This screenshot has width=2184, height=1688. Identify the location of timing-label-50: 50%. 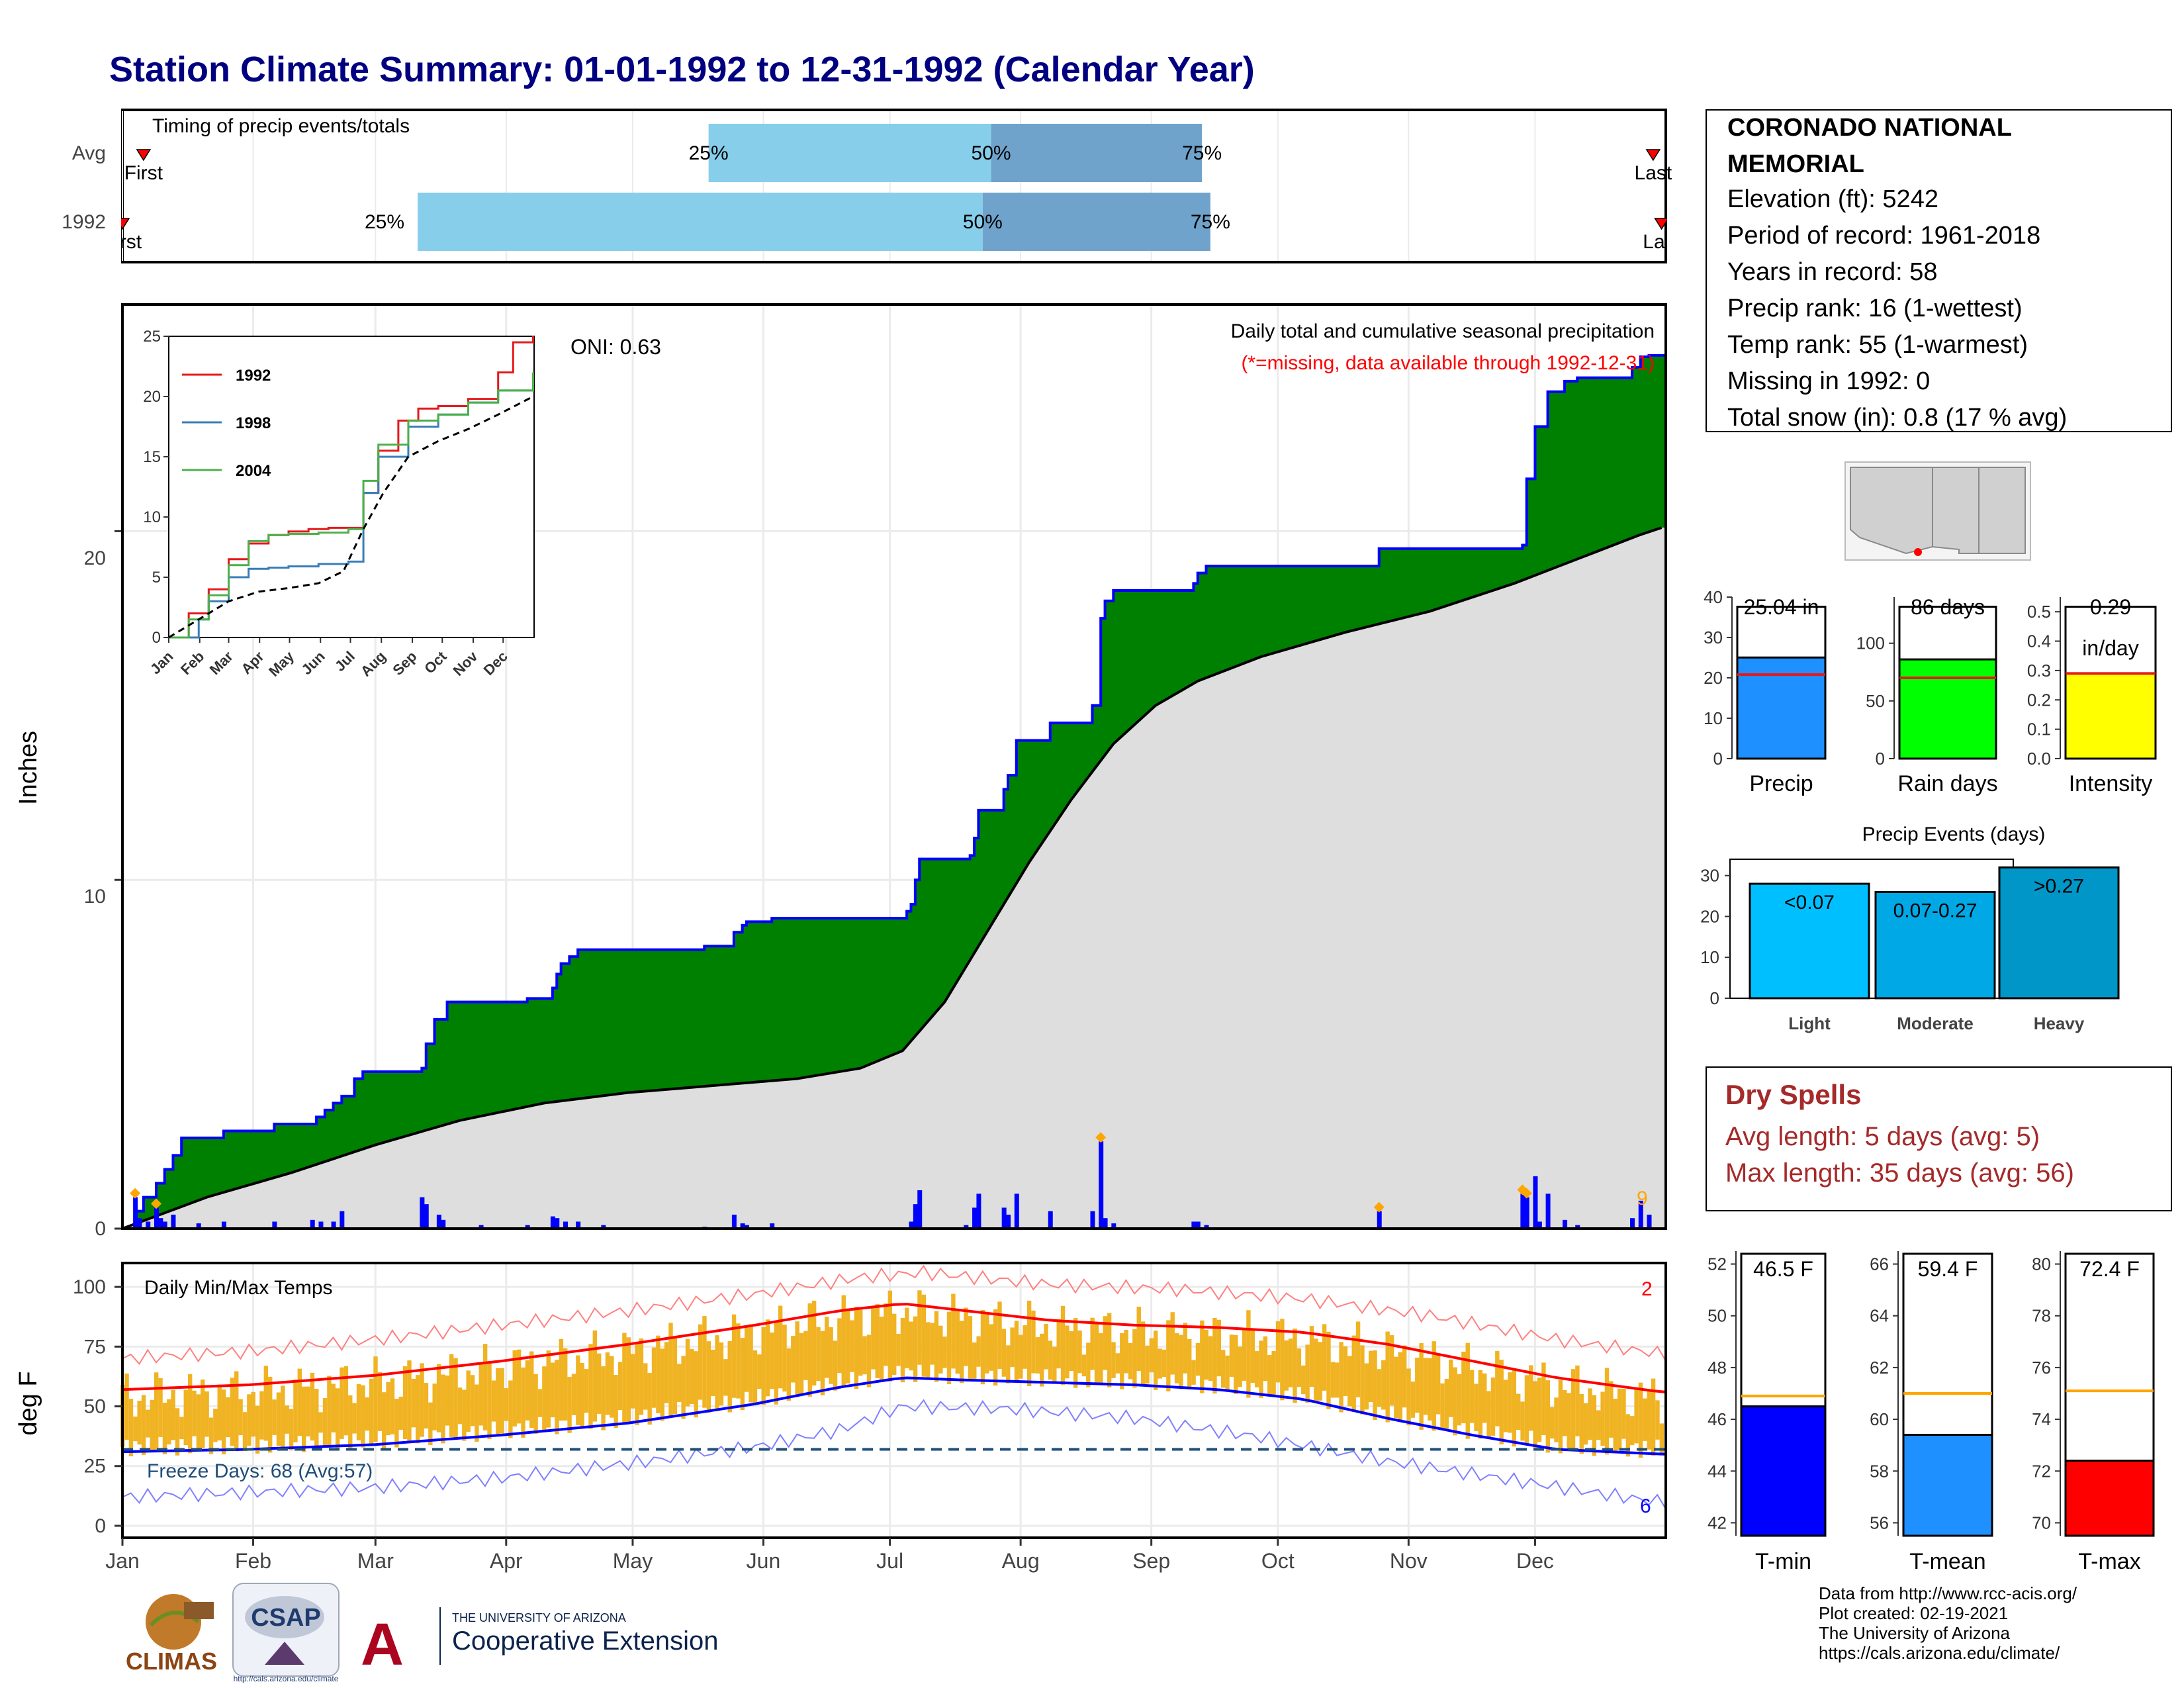
(983, 222).